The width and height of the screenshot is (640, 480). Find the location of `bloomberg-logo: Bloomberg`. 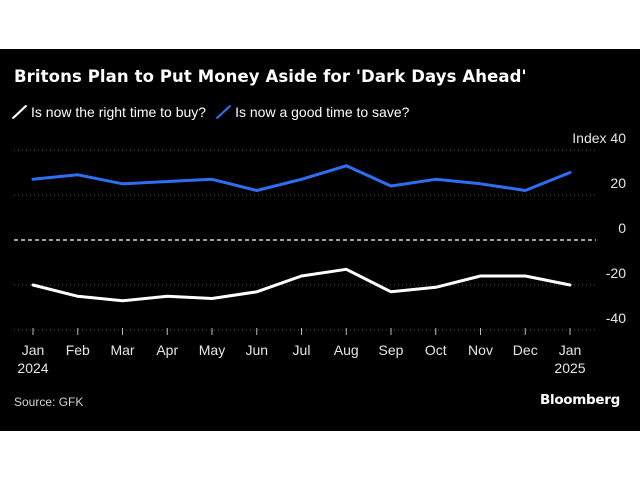

bloomberg-logo: Bloomberg is located at coordinates (580, 400).